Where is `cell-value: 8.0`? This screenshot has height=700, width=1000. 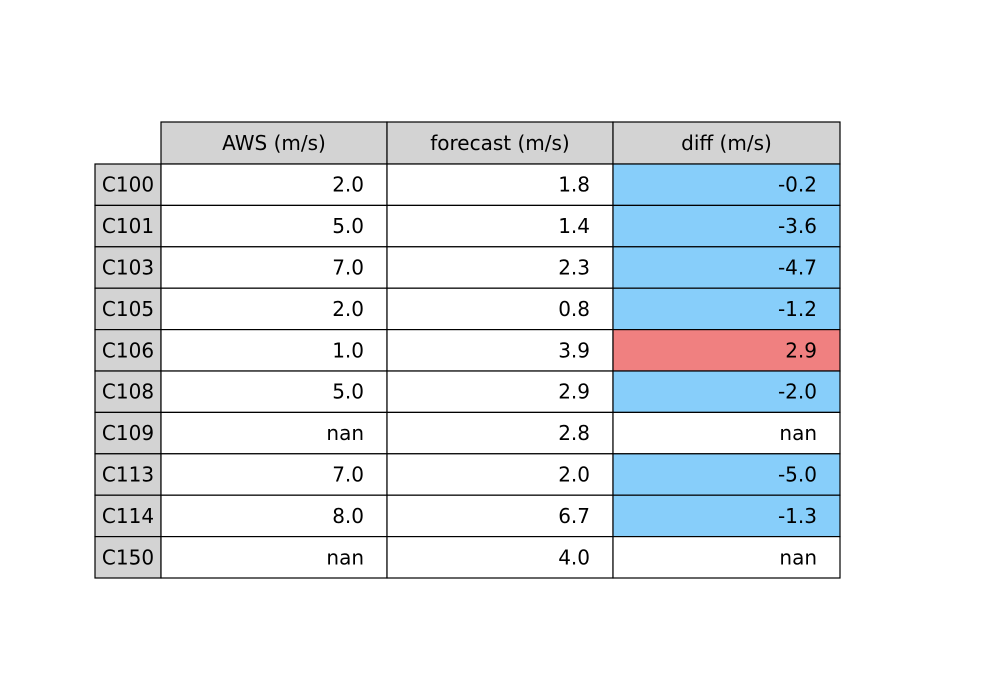 cell-value: 8.0 is located at coordinates (348, 516).